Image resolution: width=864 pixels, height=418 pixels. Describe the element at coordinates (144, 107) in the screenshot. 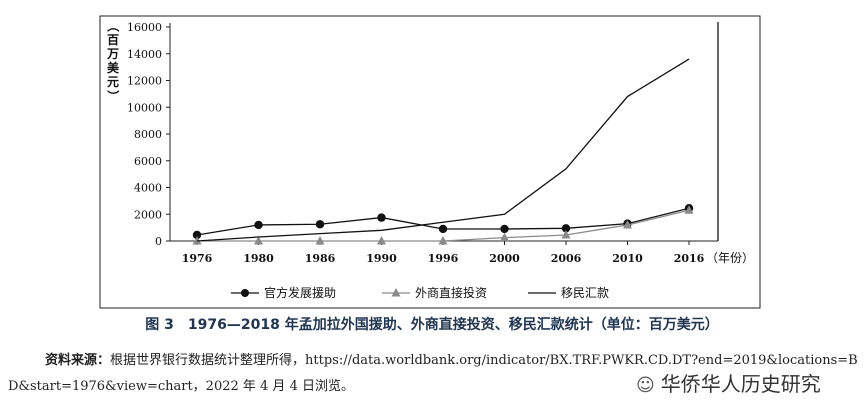

I see `y-tick-label: 10000` at that location.